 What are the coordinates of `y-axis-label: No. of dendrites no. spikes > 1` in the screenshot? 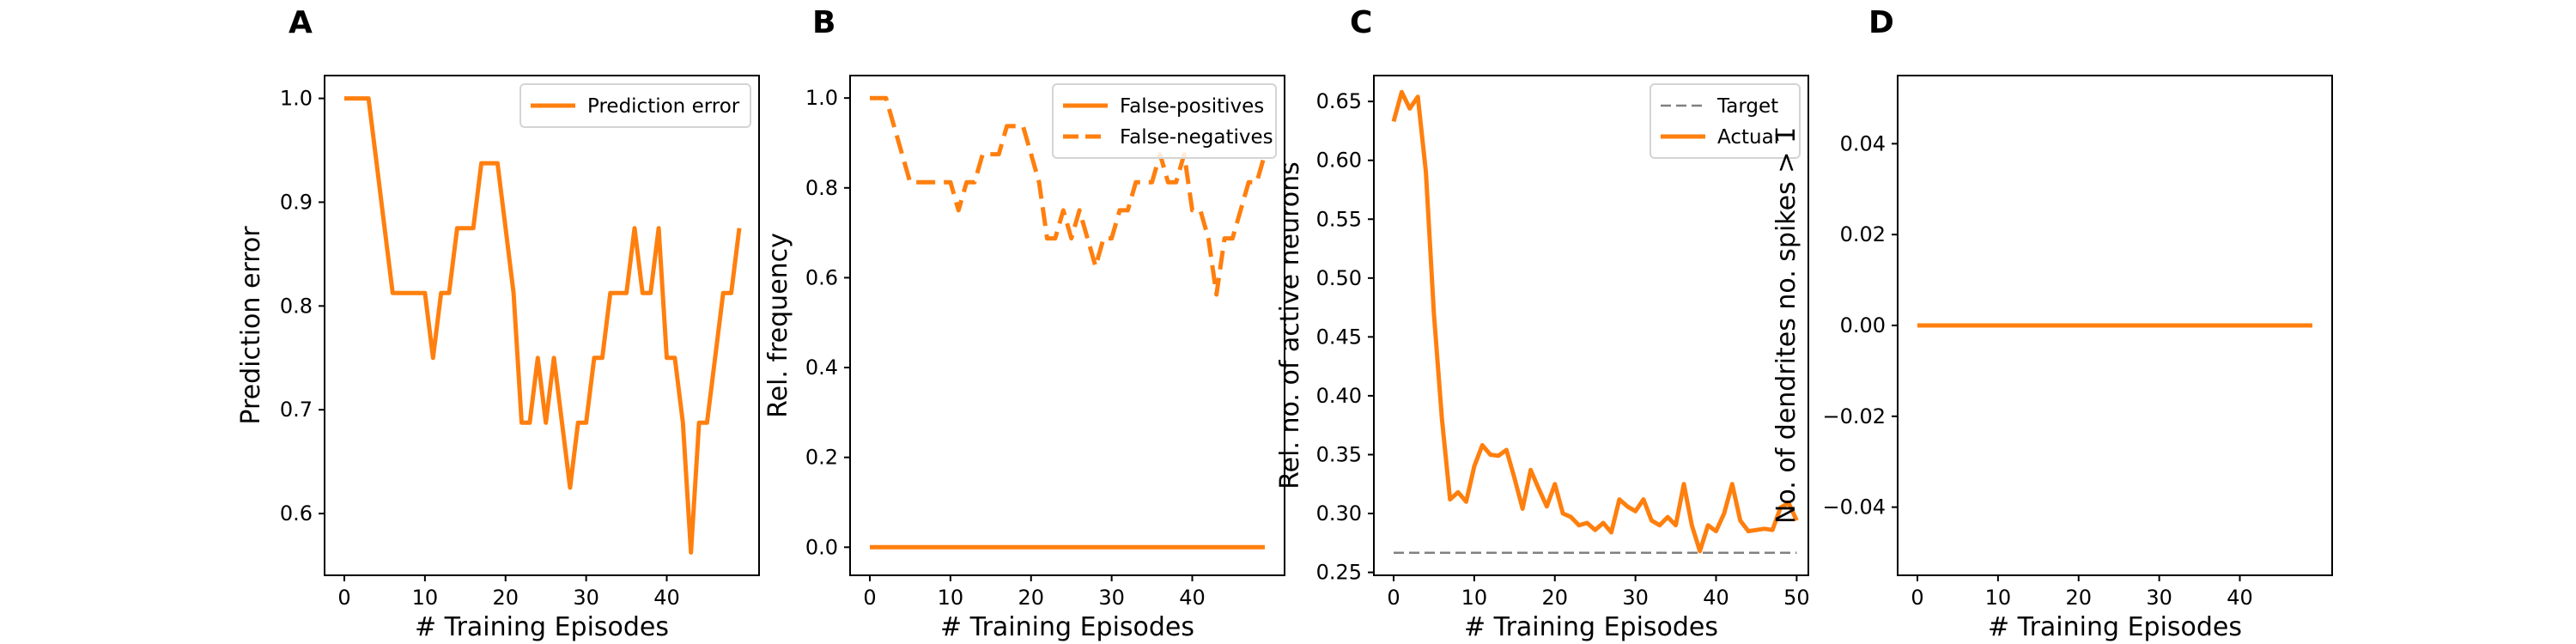 It's located at (1786, 325).